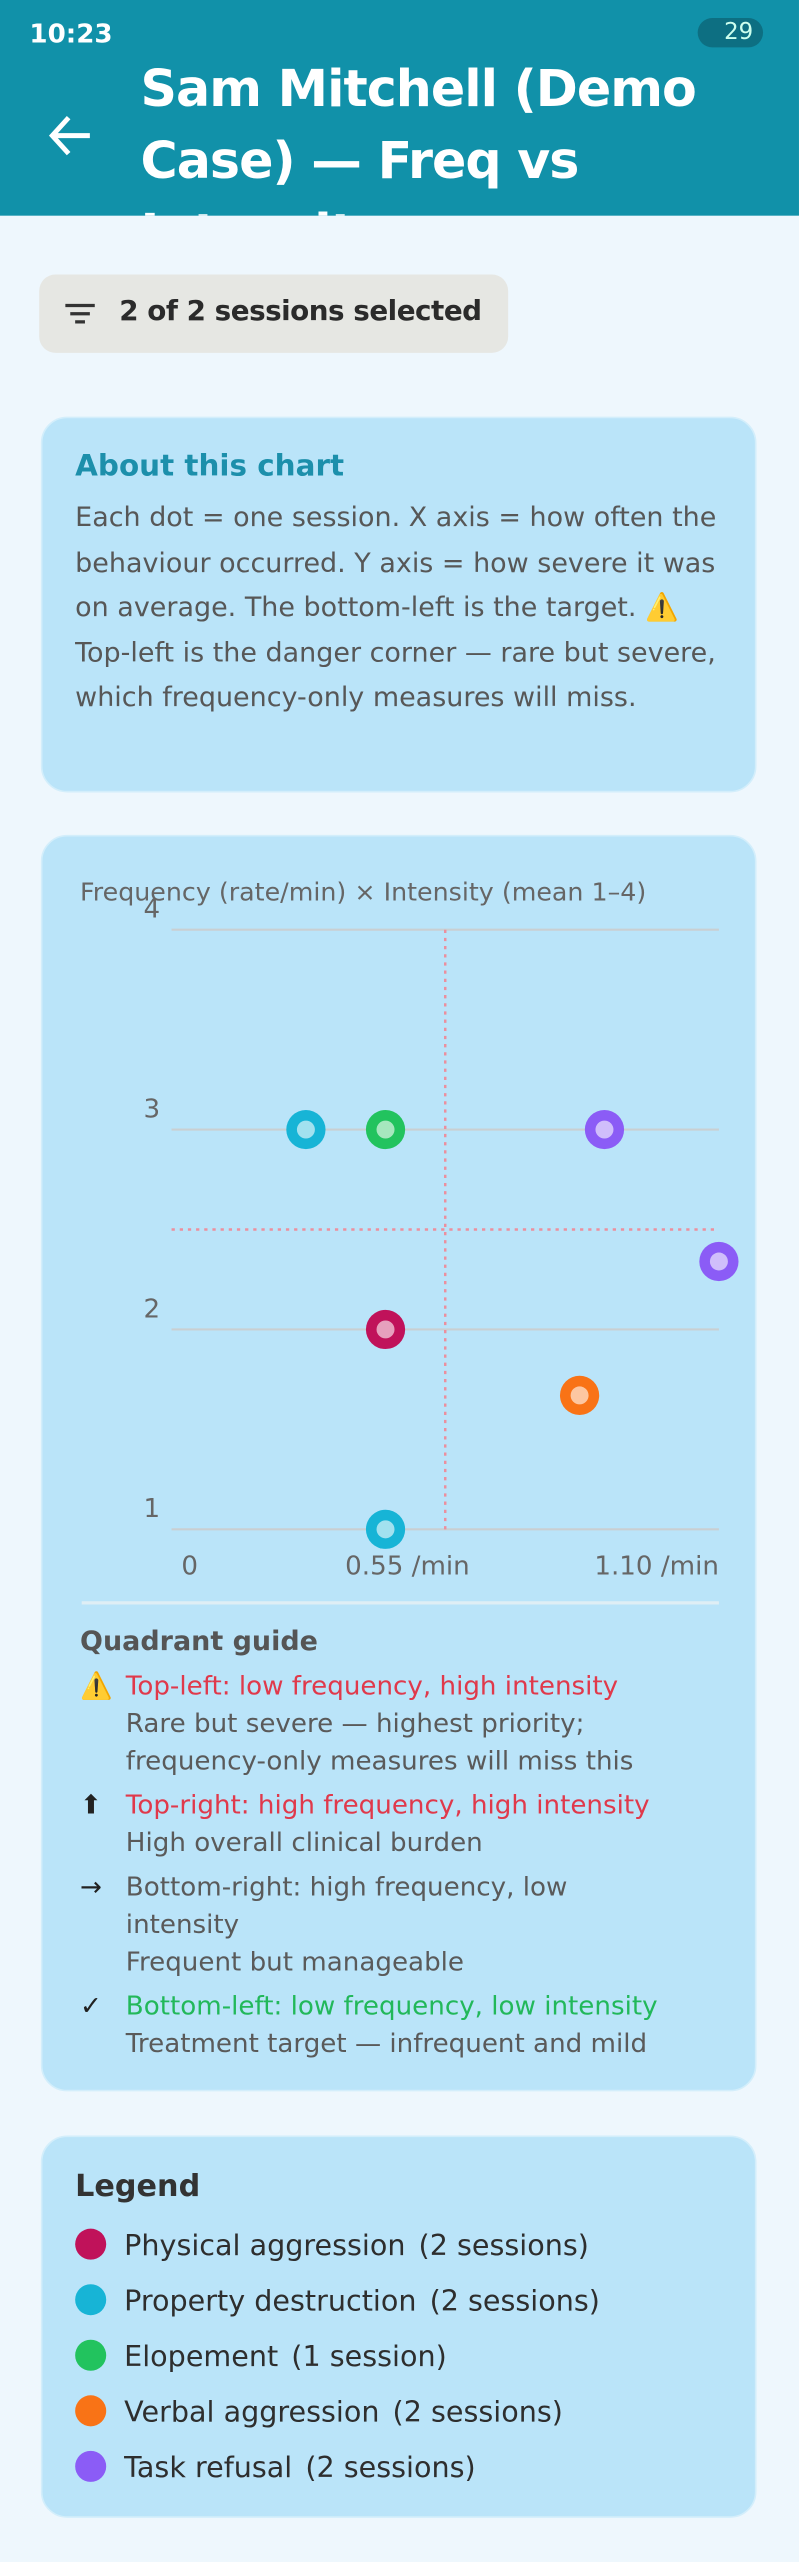 Image resolution: width=799 pixels, height=2562 pixels. Describe the element at coordinates (369, 2358) in the screenshot. I see `legend-count: (1 session)` at that location.